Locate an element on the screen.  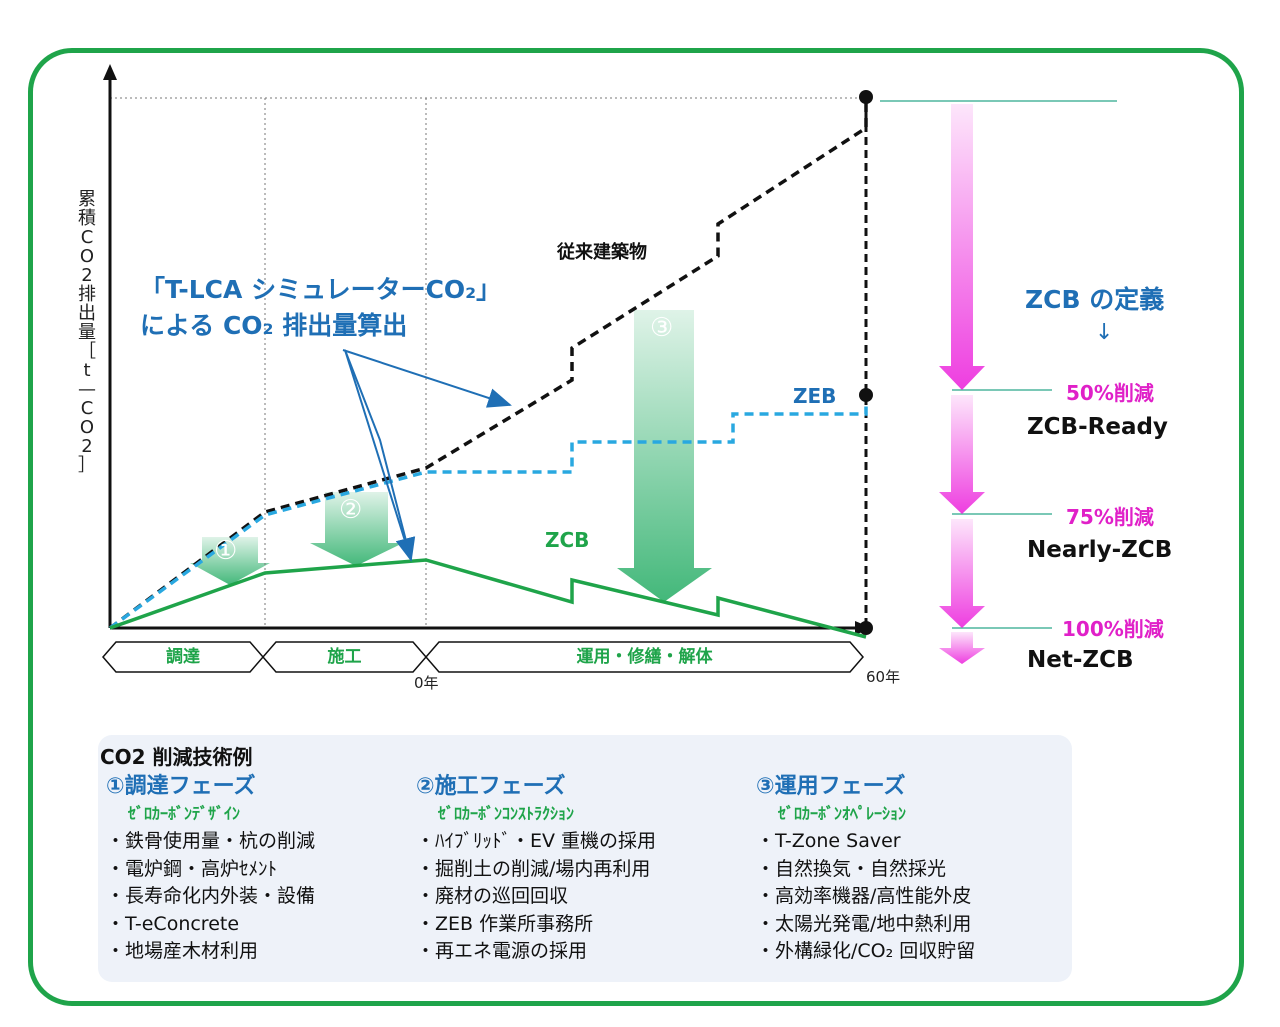
simulator-callout: 「T-LCA シミュレーターCO₂」 による CO₂ 排出量算出 is located at coordinates (320, 308).